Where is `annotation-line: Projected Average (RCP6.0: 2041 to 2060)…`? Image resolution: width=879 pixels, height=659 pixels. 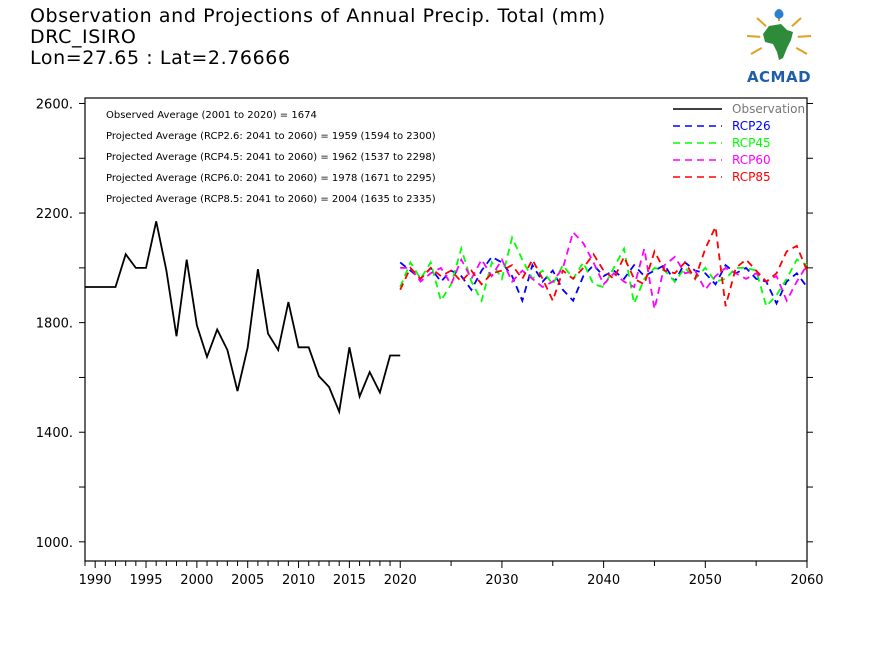
annotation-line: Projected Average (RCP6.0: 2041 to 2060)… is located at coordinates (271, 178).